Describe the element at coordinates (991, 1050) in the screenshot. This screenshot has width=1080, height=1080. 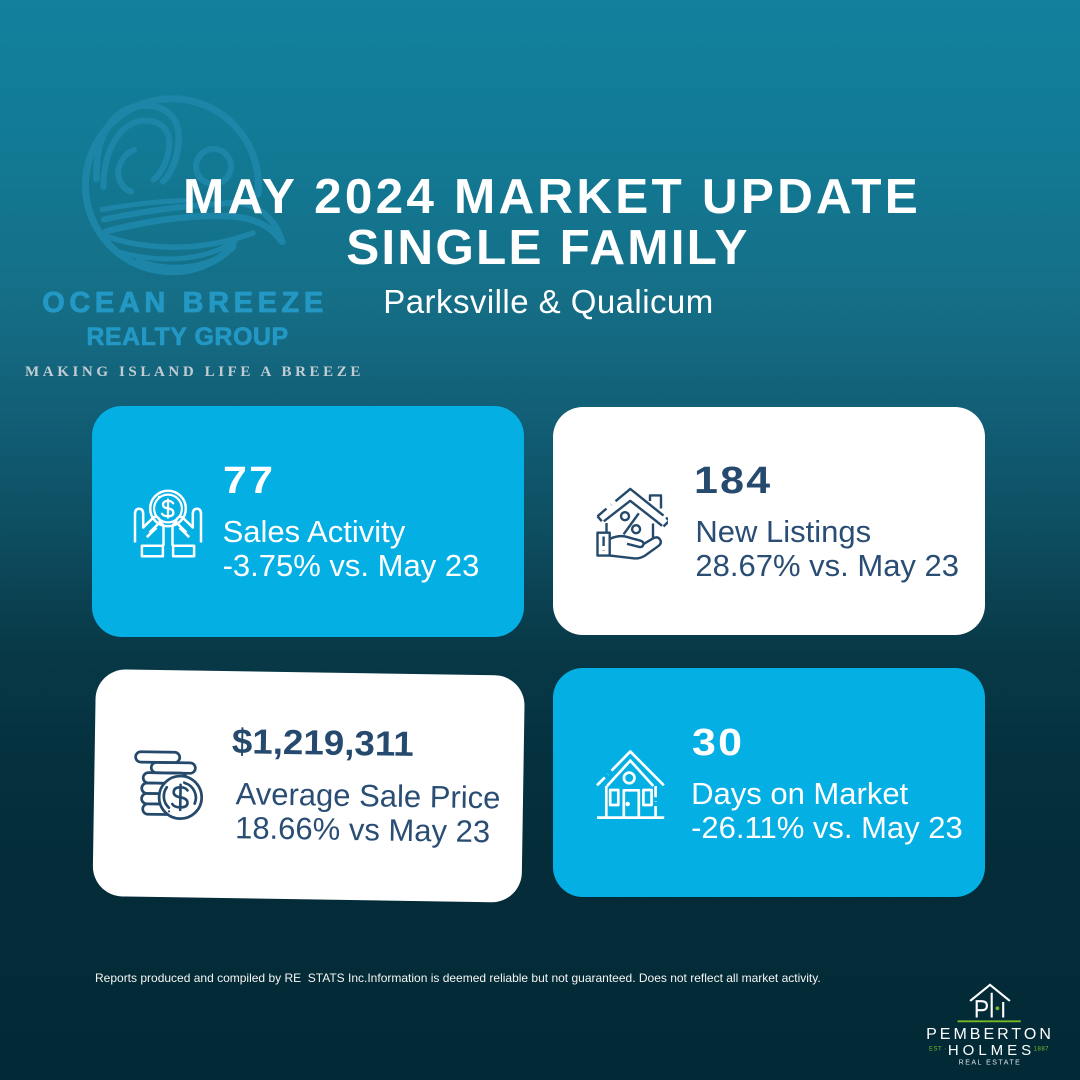
I see `svg-text: HOLMES` at that location.